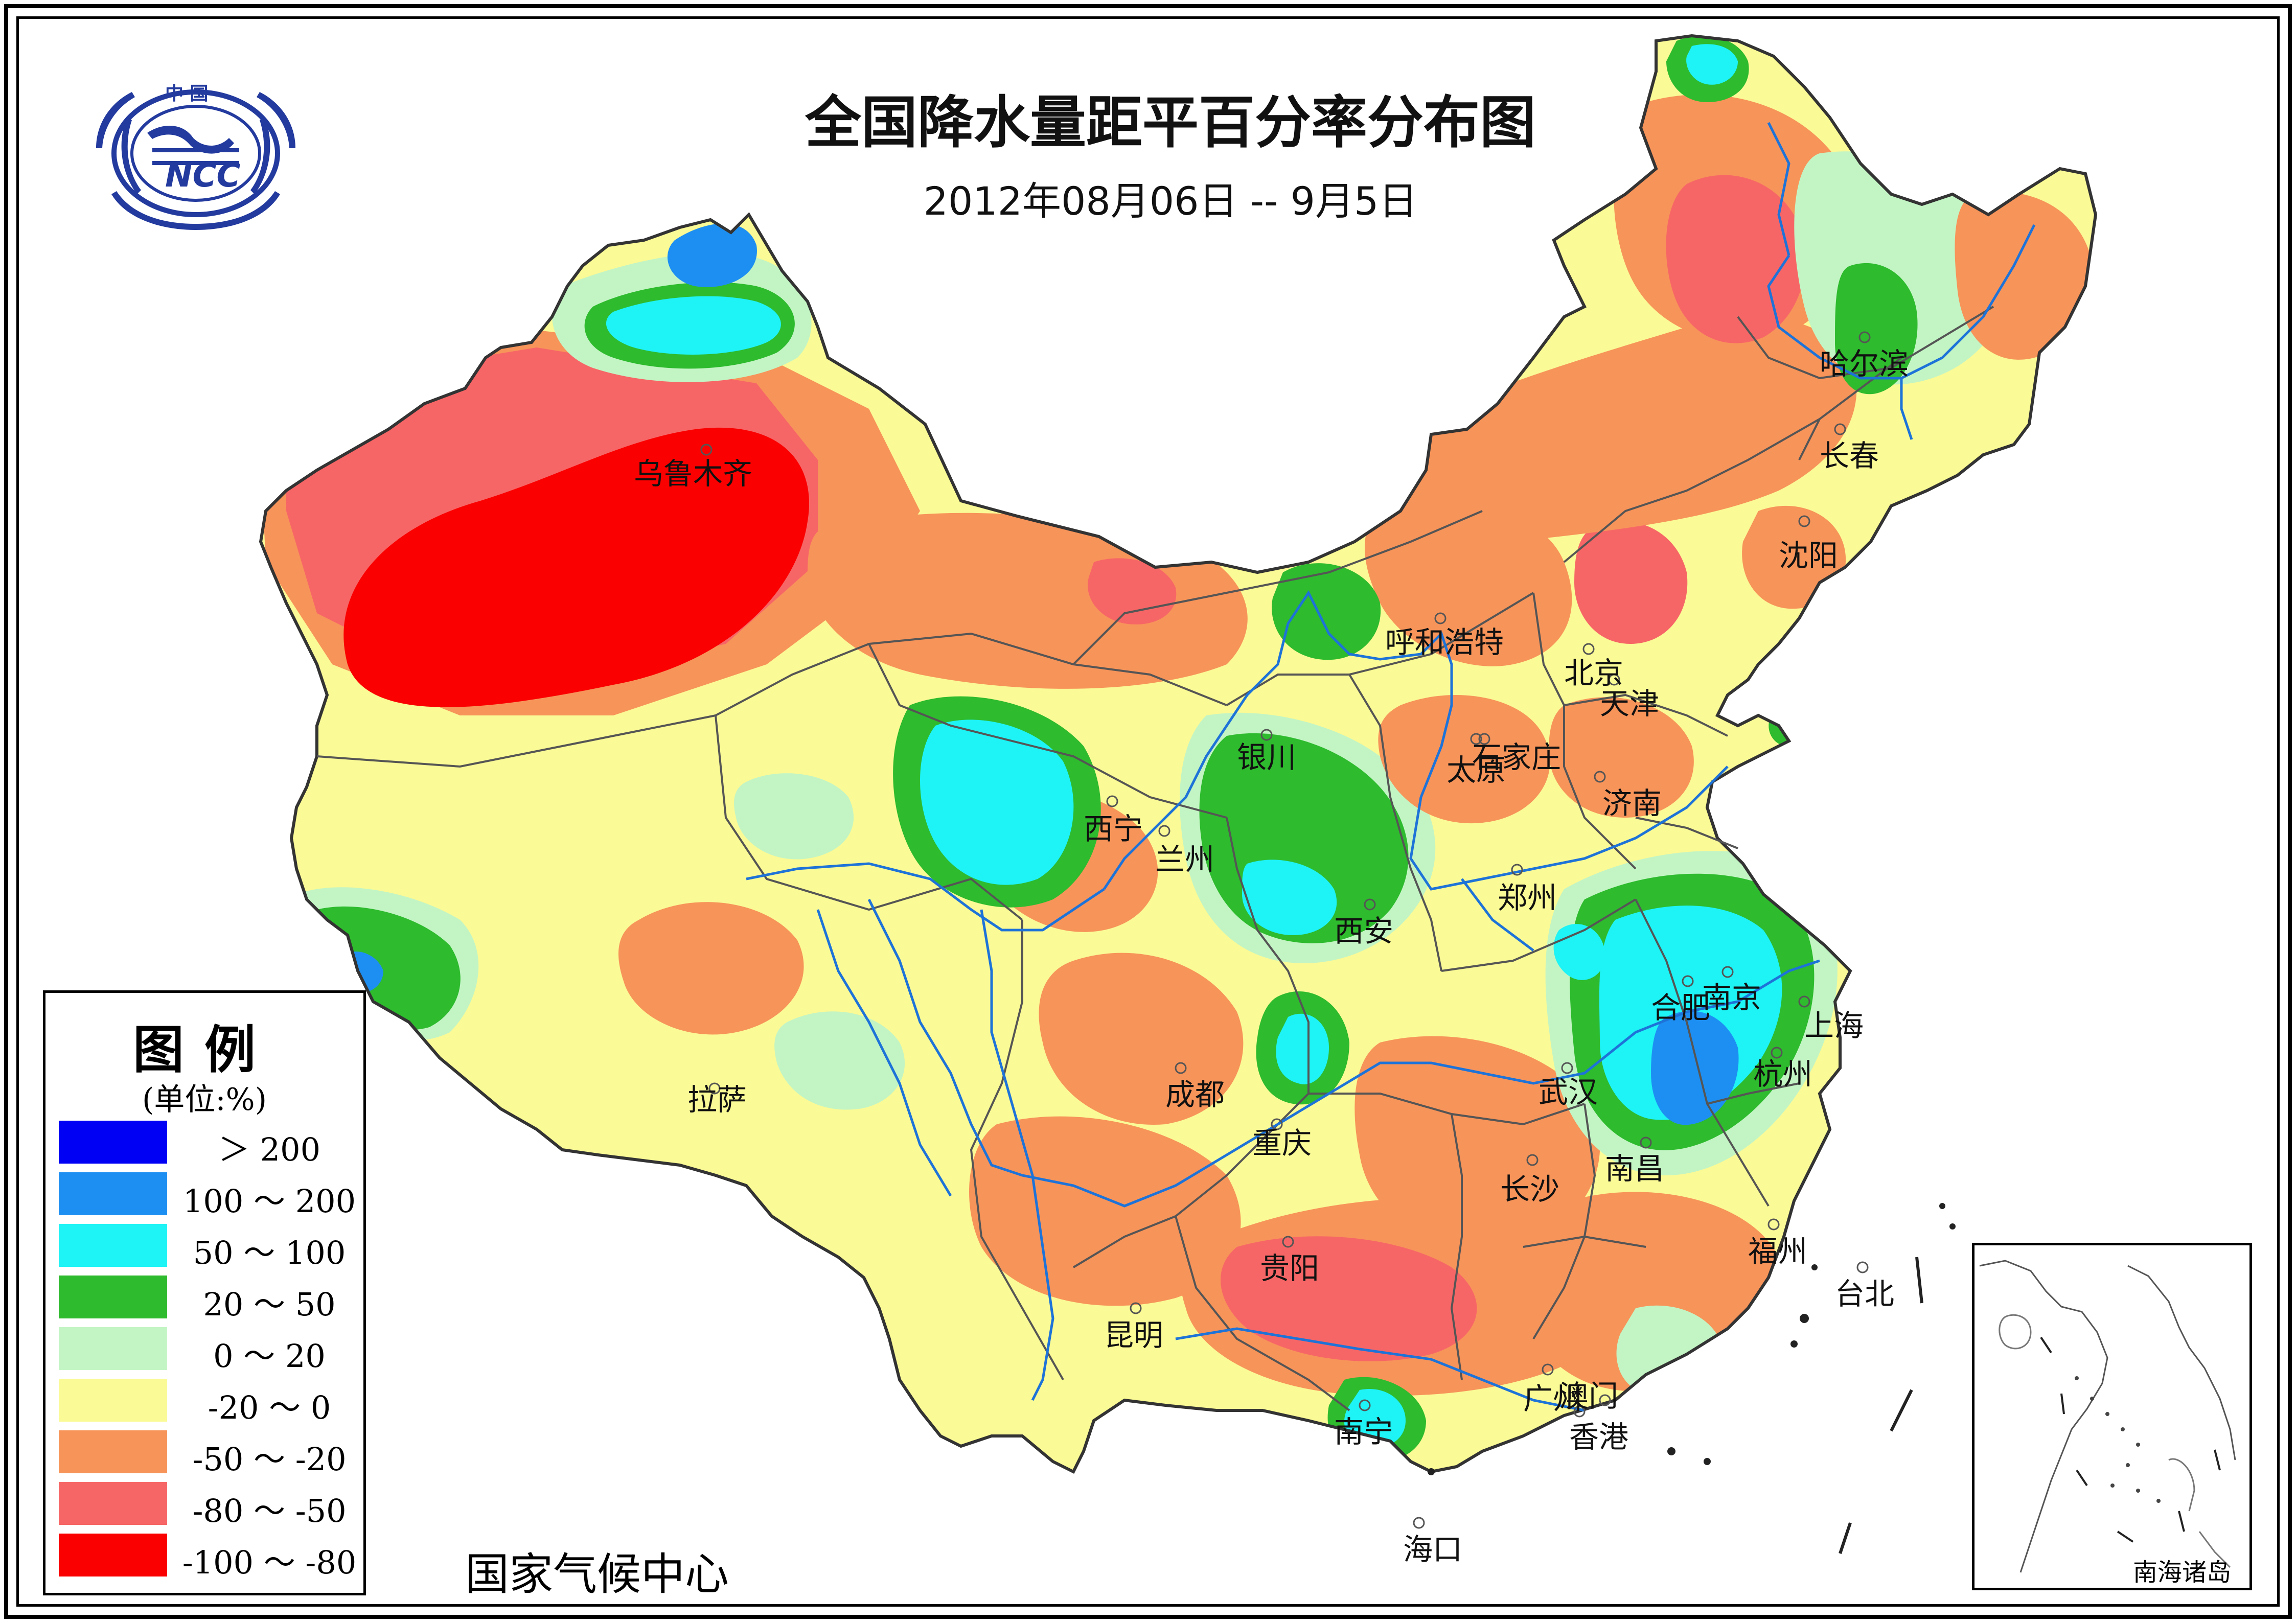  Describe the element at coordinates (694, 474) in the screenshot. I see `city-label: 乌鲁木齐` at that location.